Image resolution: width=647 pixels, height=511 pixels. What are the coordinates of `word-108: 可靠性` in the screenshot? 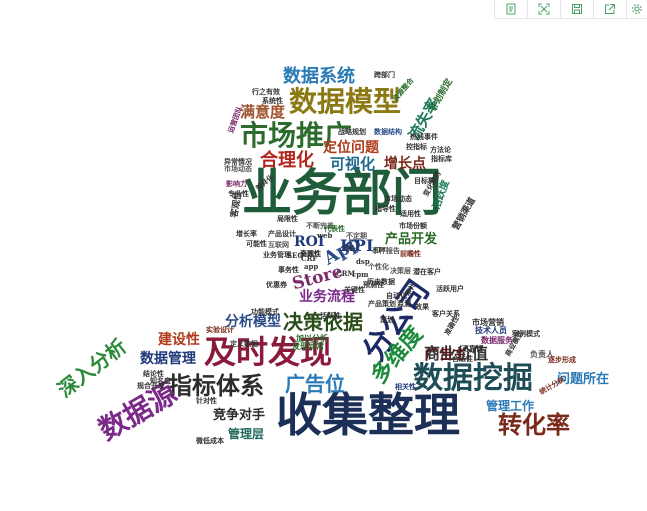 It's located at (472, 348).